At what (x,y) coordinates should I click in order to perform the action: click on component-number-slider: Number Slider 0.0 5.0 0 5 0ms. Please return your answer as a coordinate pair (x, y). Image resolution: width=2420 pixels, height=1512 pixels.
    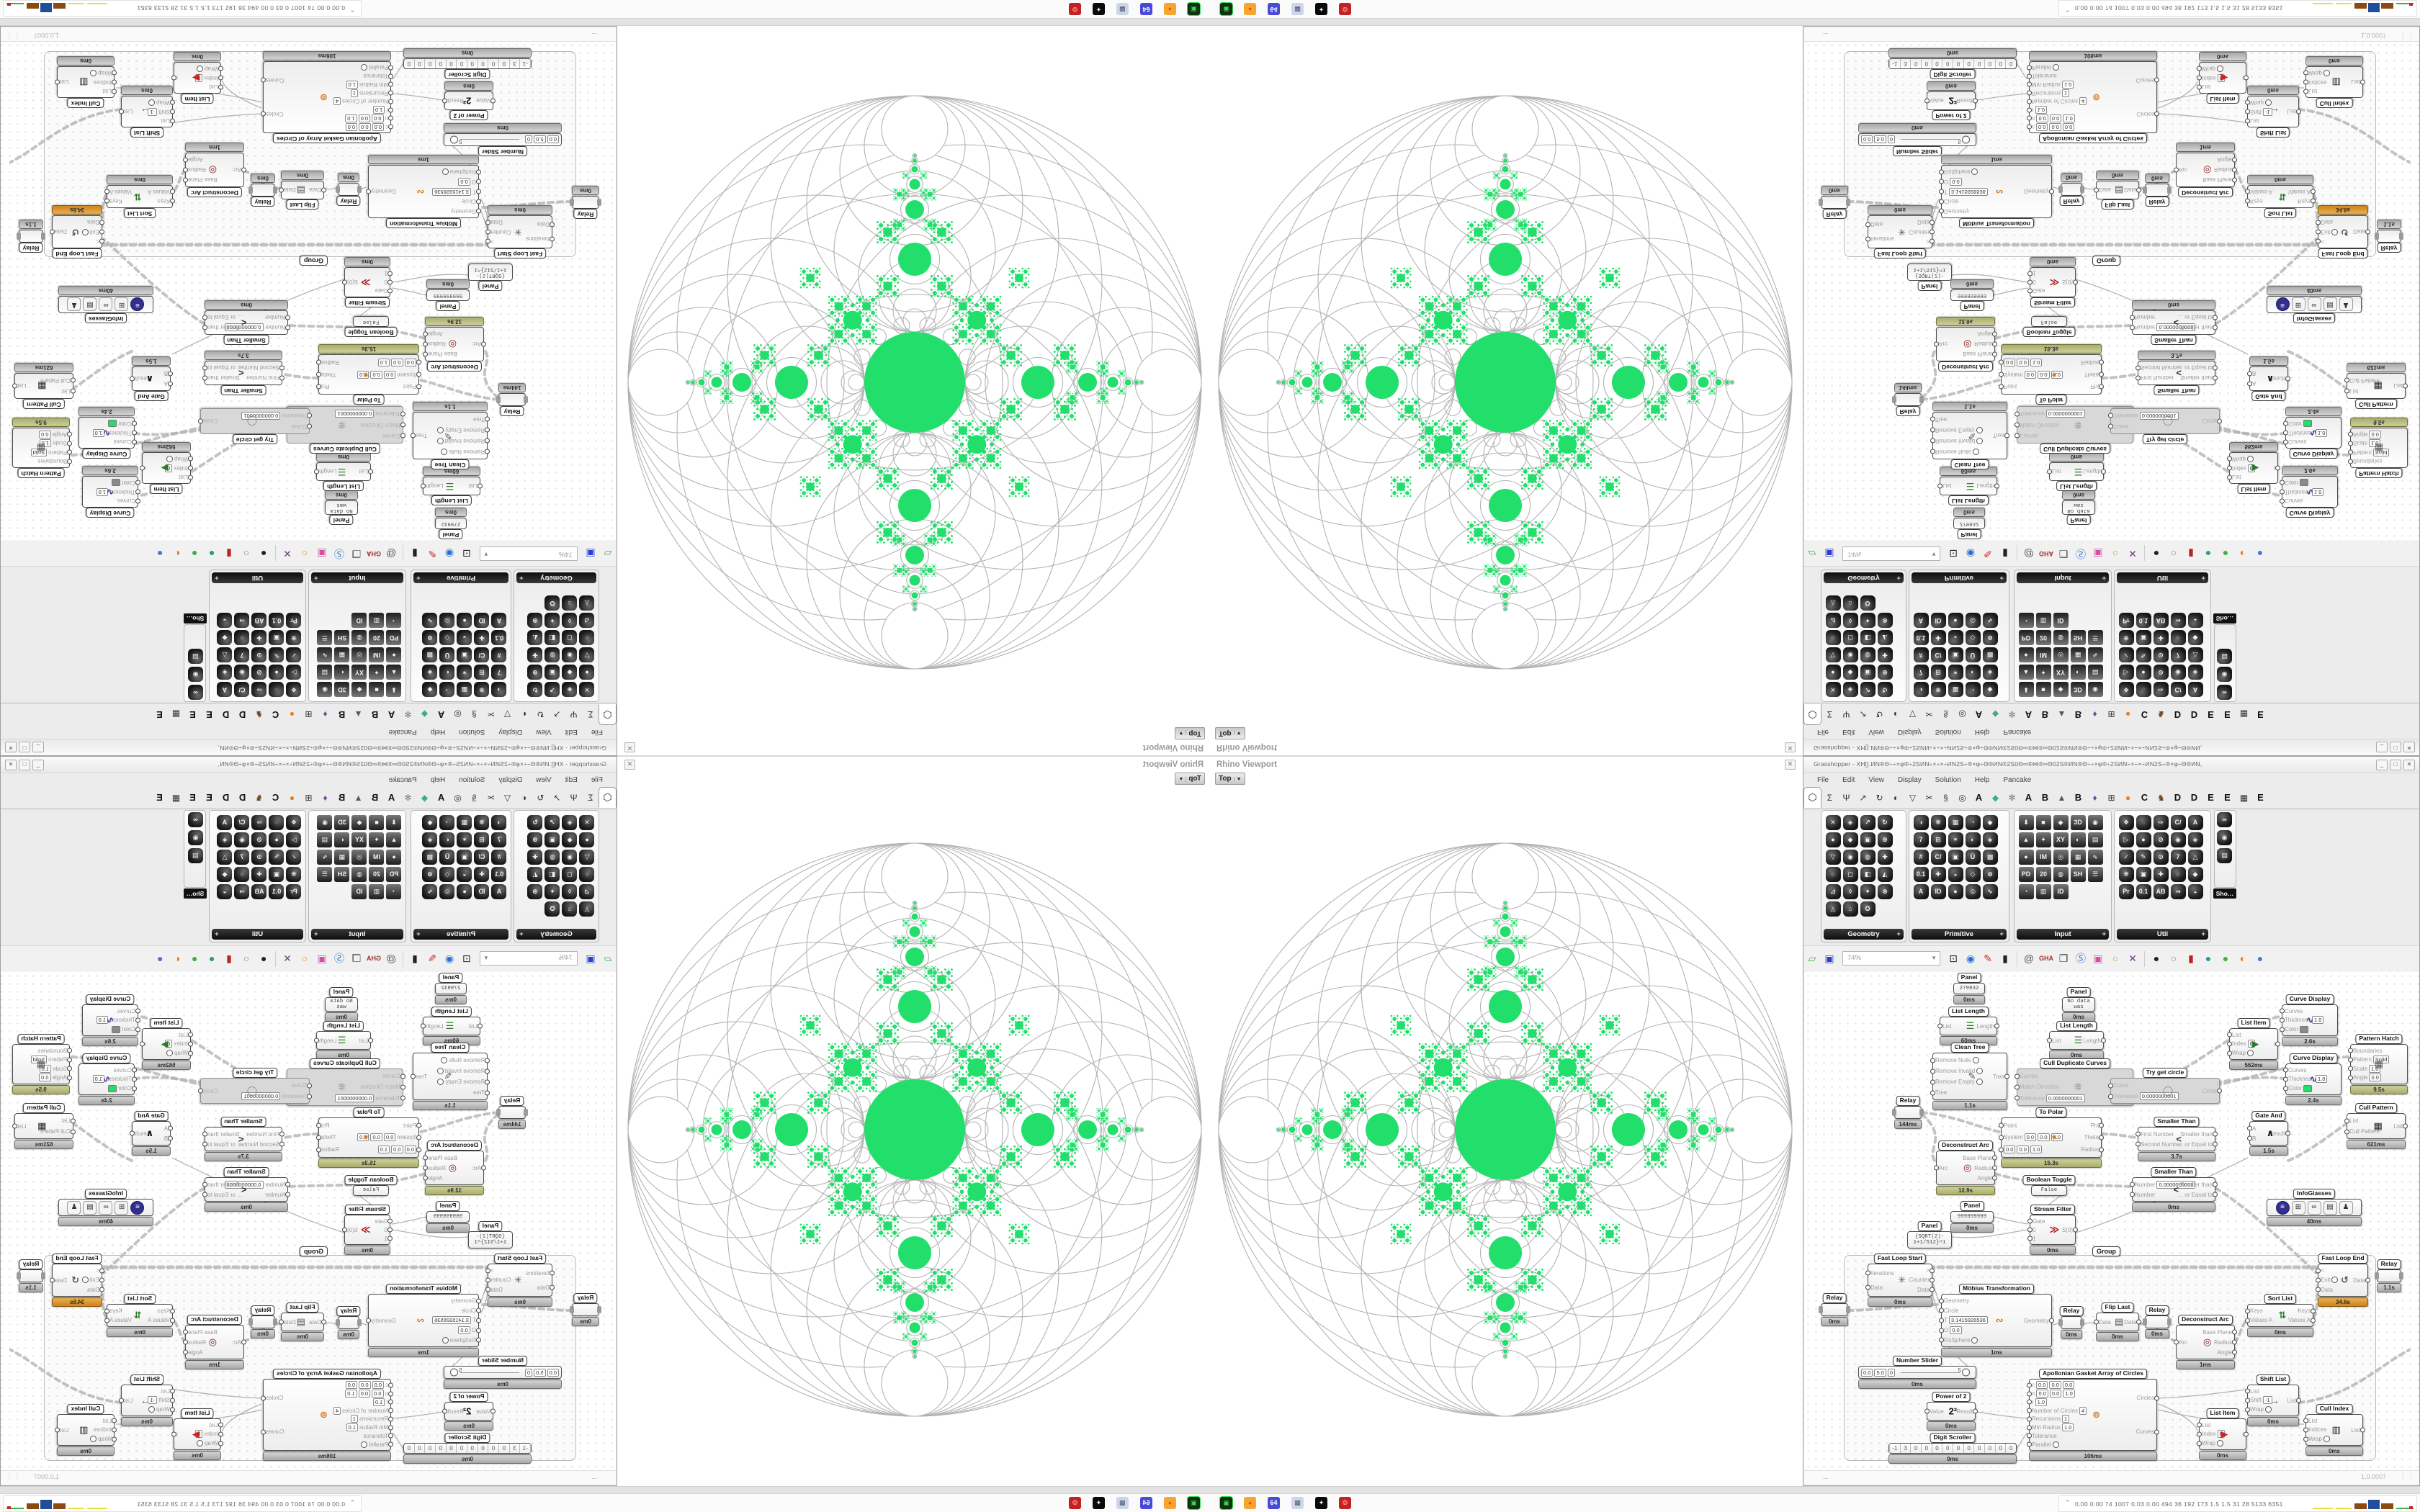
    Looking at the image, I should click on (503, 1372).